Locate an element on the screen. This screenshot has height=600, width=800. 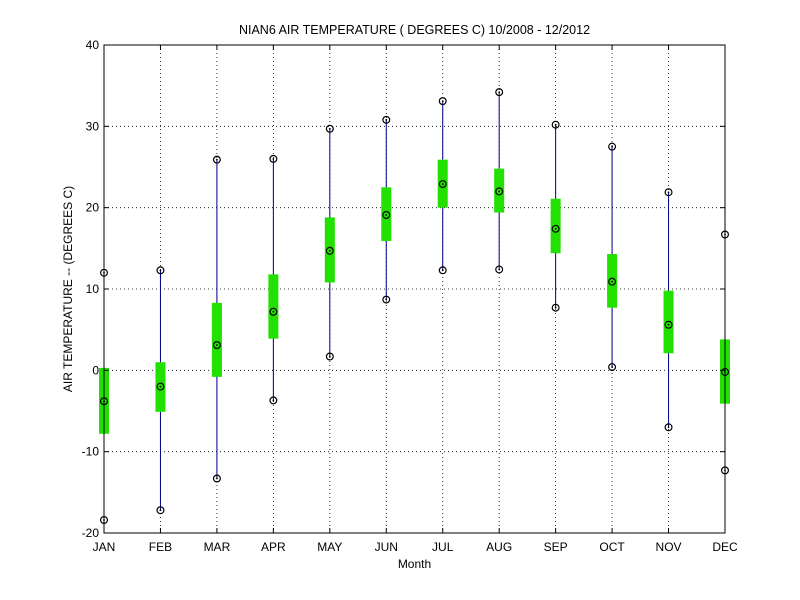
box-apr is located at coordinates (273, 279).